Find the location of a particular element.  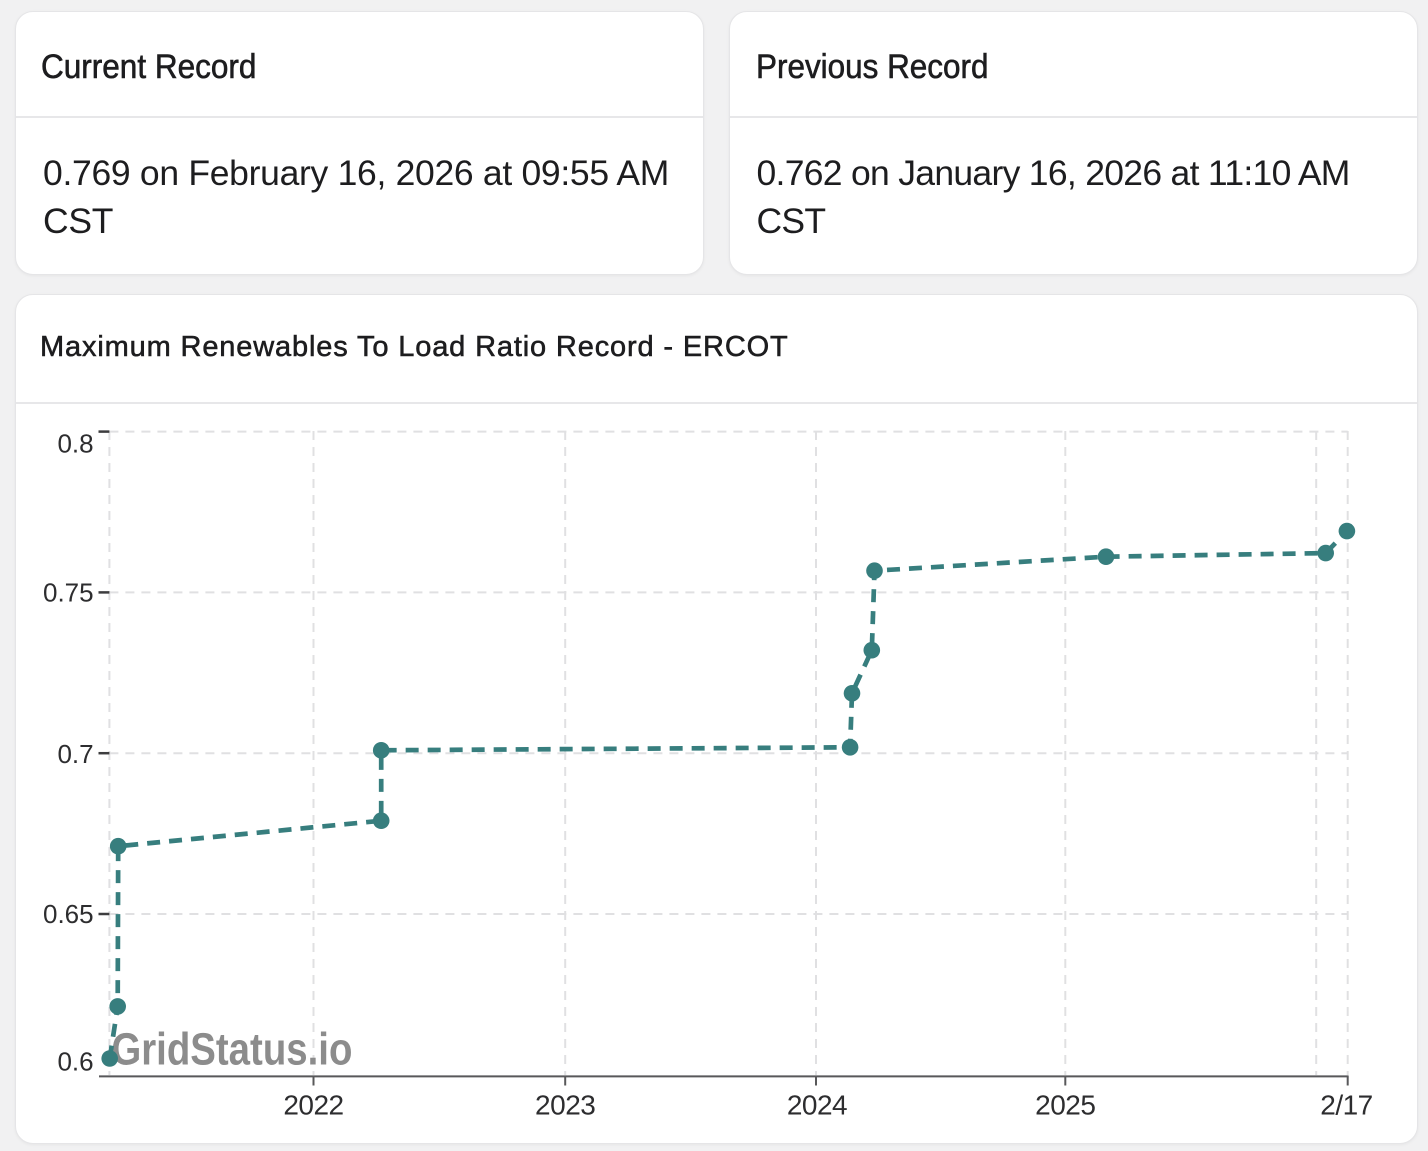

svg-text: 0.75 is located at coordinates (68, 592).